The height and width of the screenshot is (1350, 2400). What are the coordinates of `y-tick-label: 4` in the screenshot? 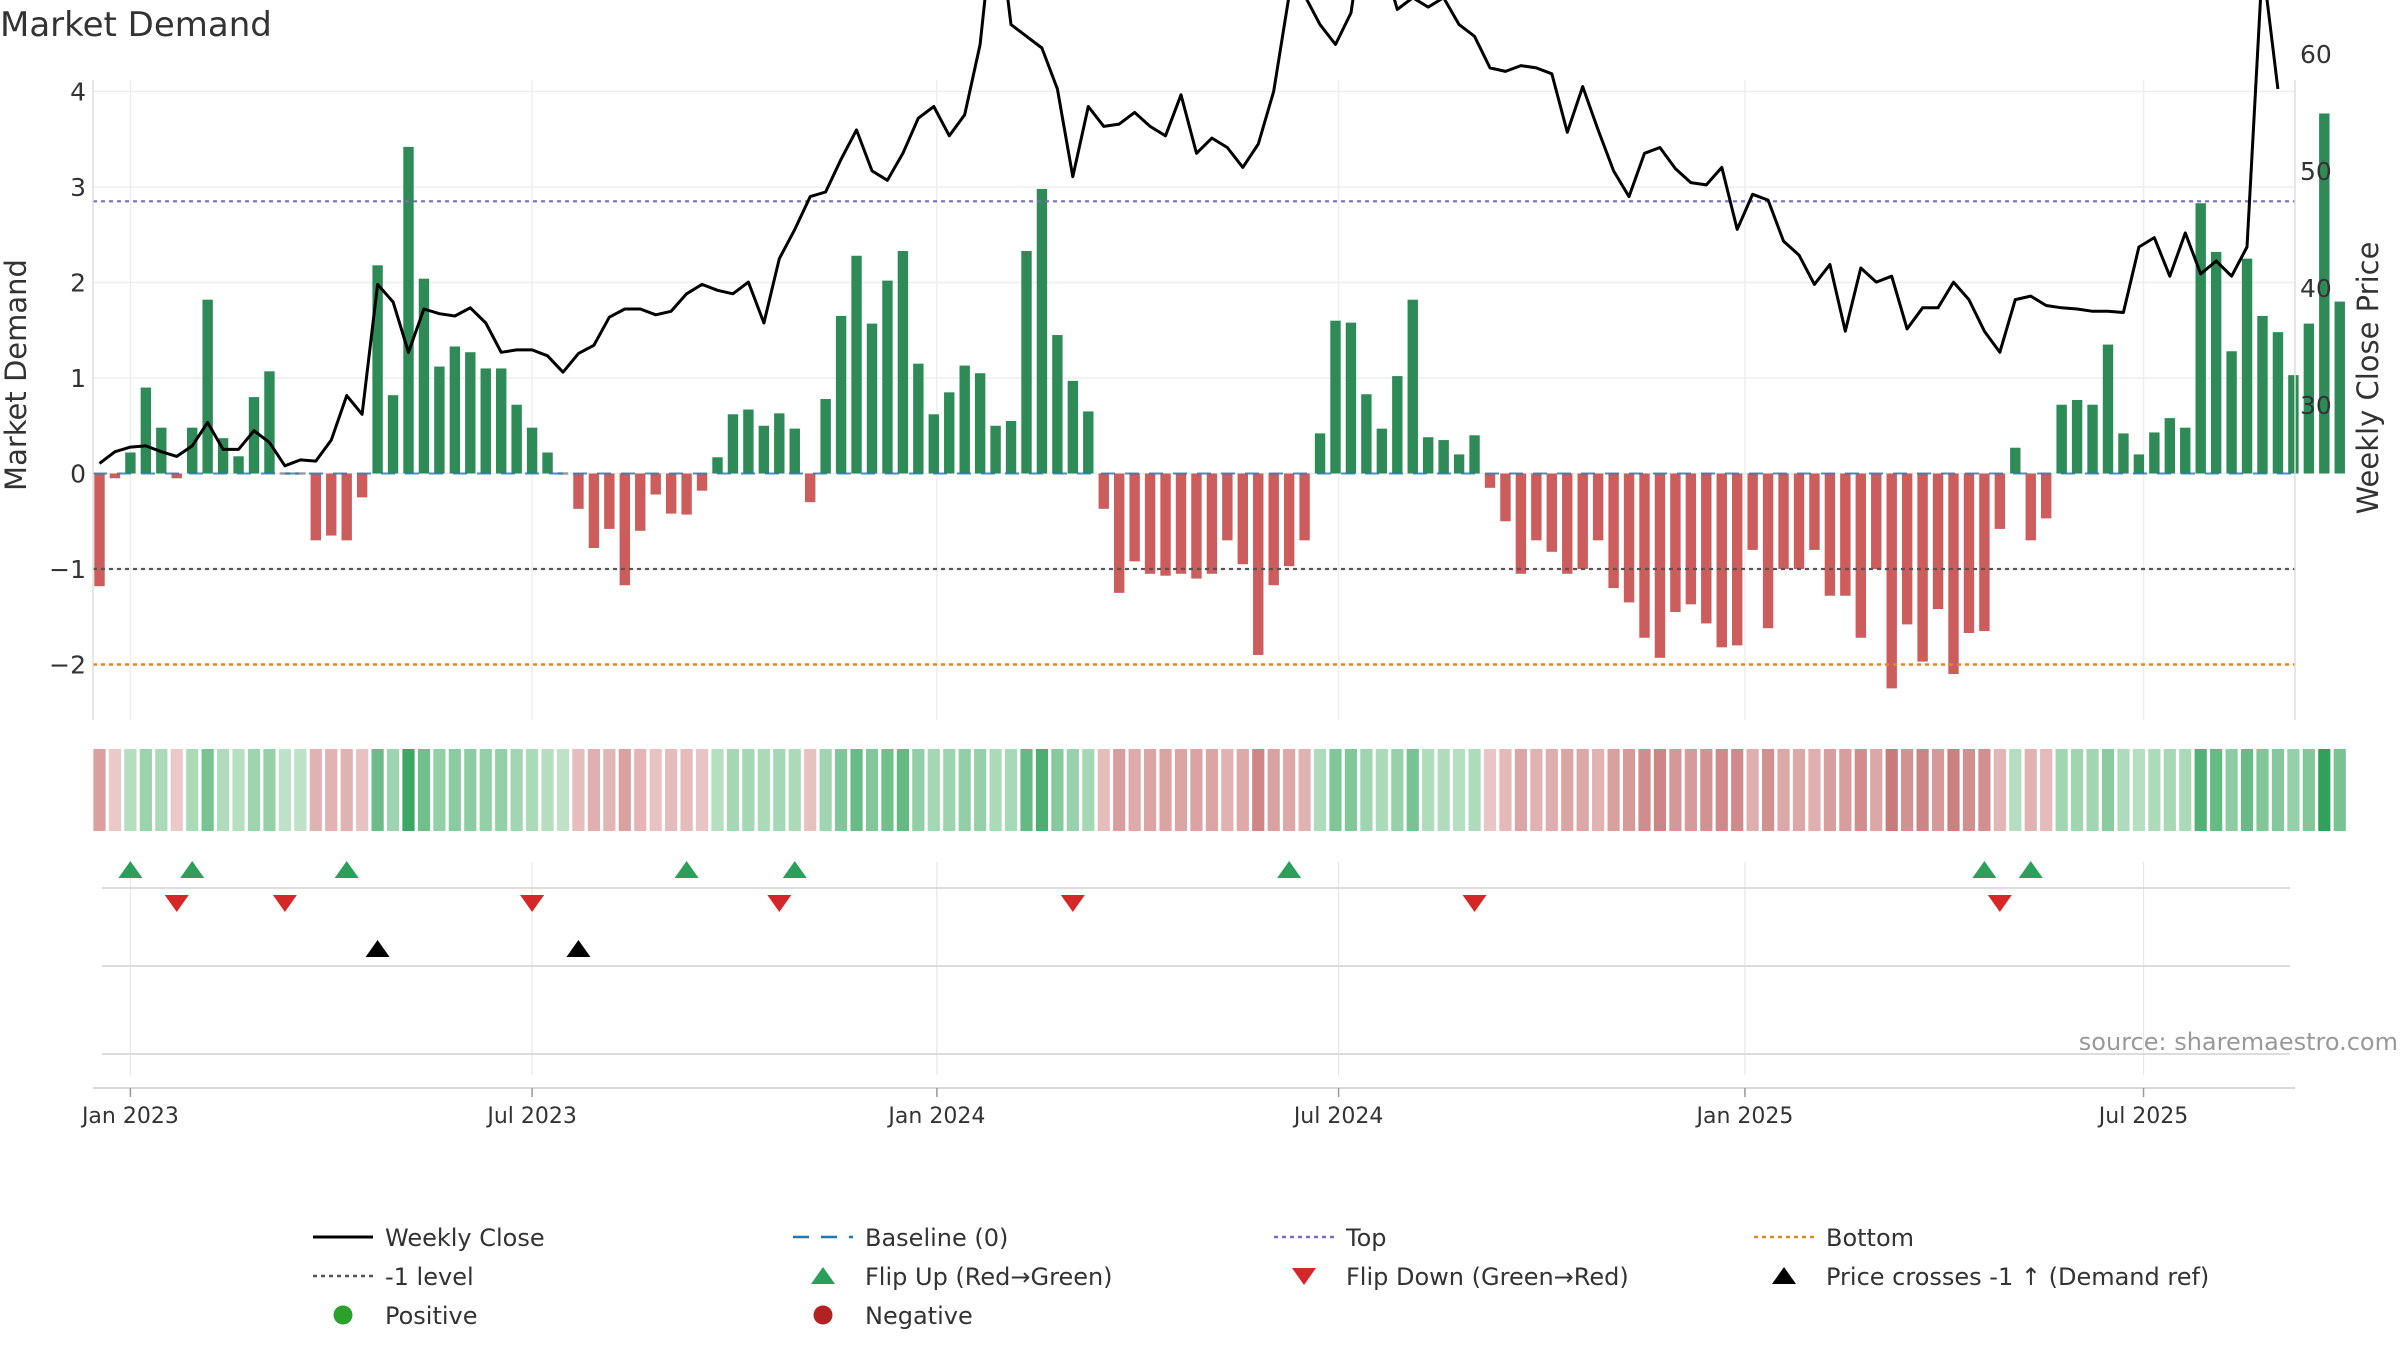 It's located at (78, 92).